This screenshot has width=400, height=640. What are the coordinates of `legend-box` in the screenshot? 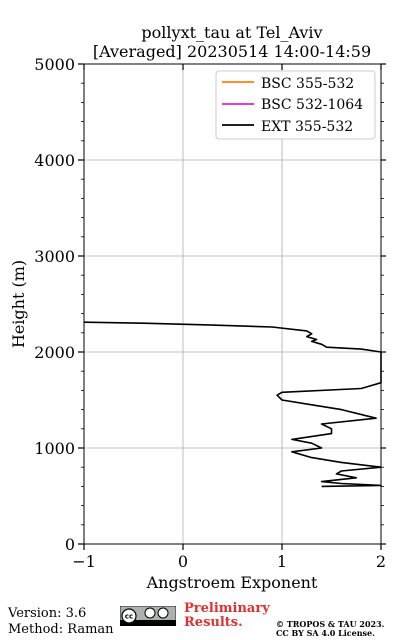 It's located at (295, 105).